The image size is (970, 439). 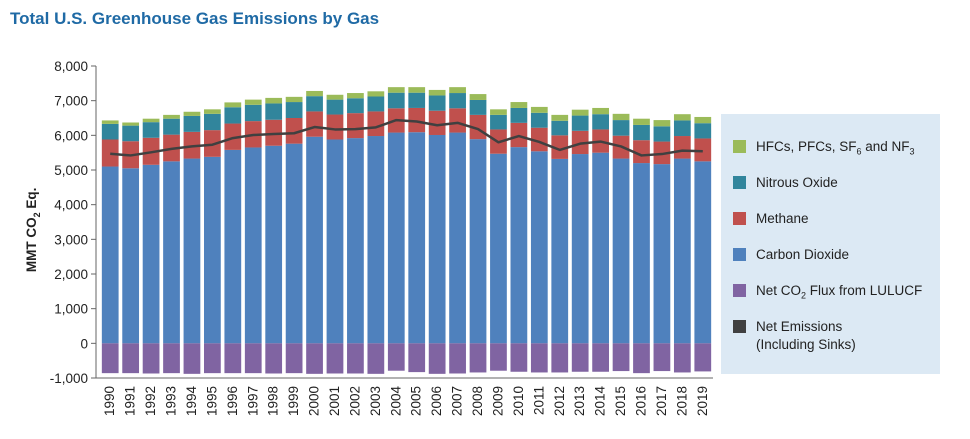 I want to click on bar-lulucf-1996, so click(x=233, y=358).